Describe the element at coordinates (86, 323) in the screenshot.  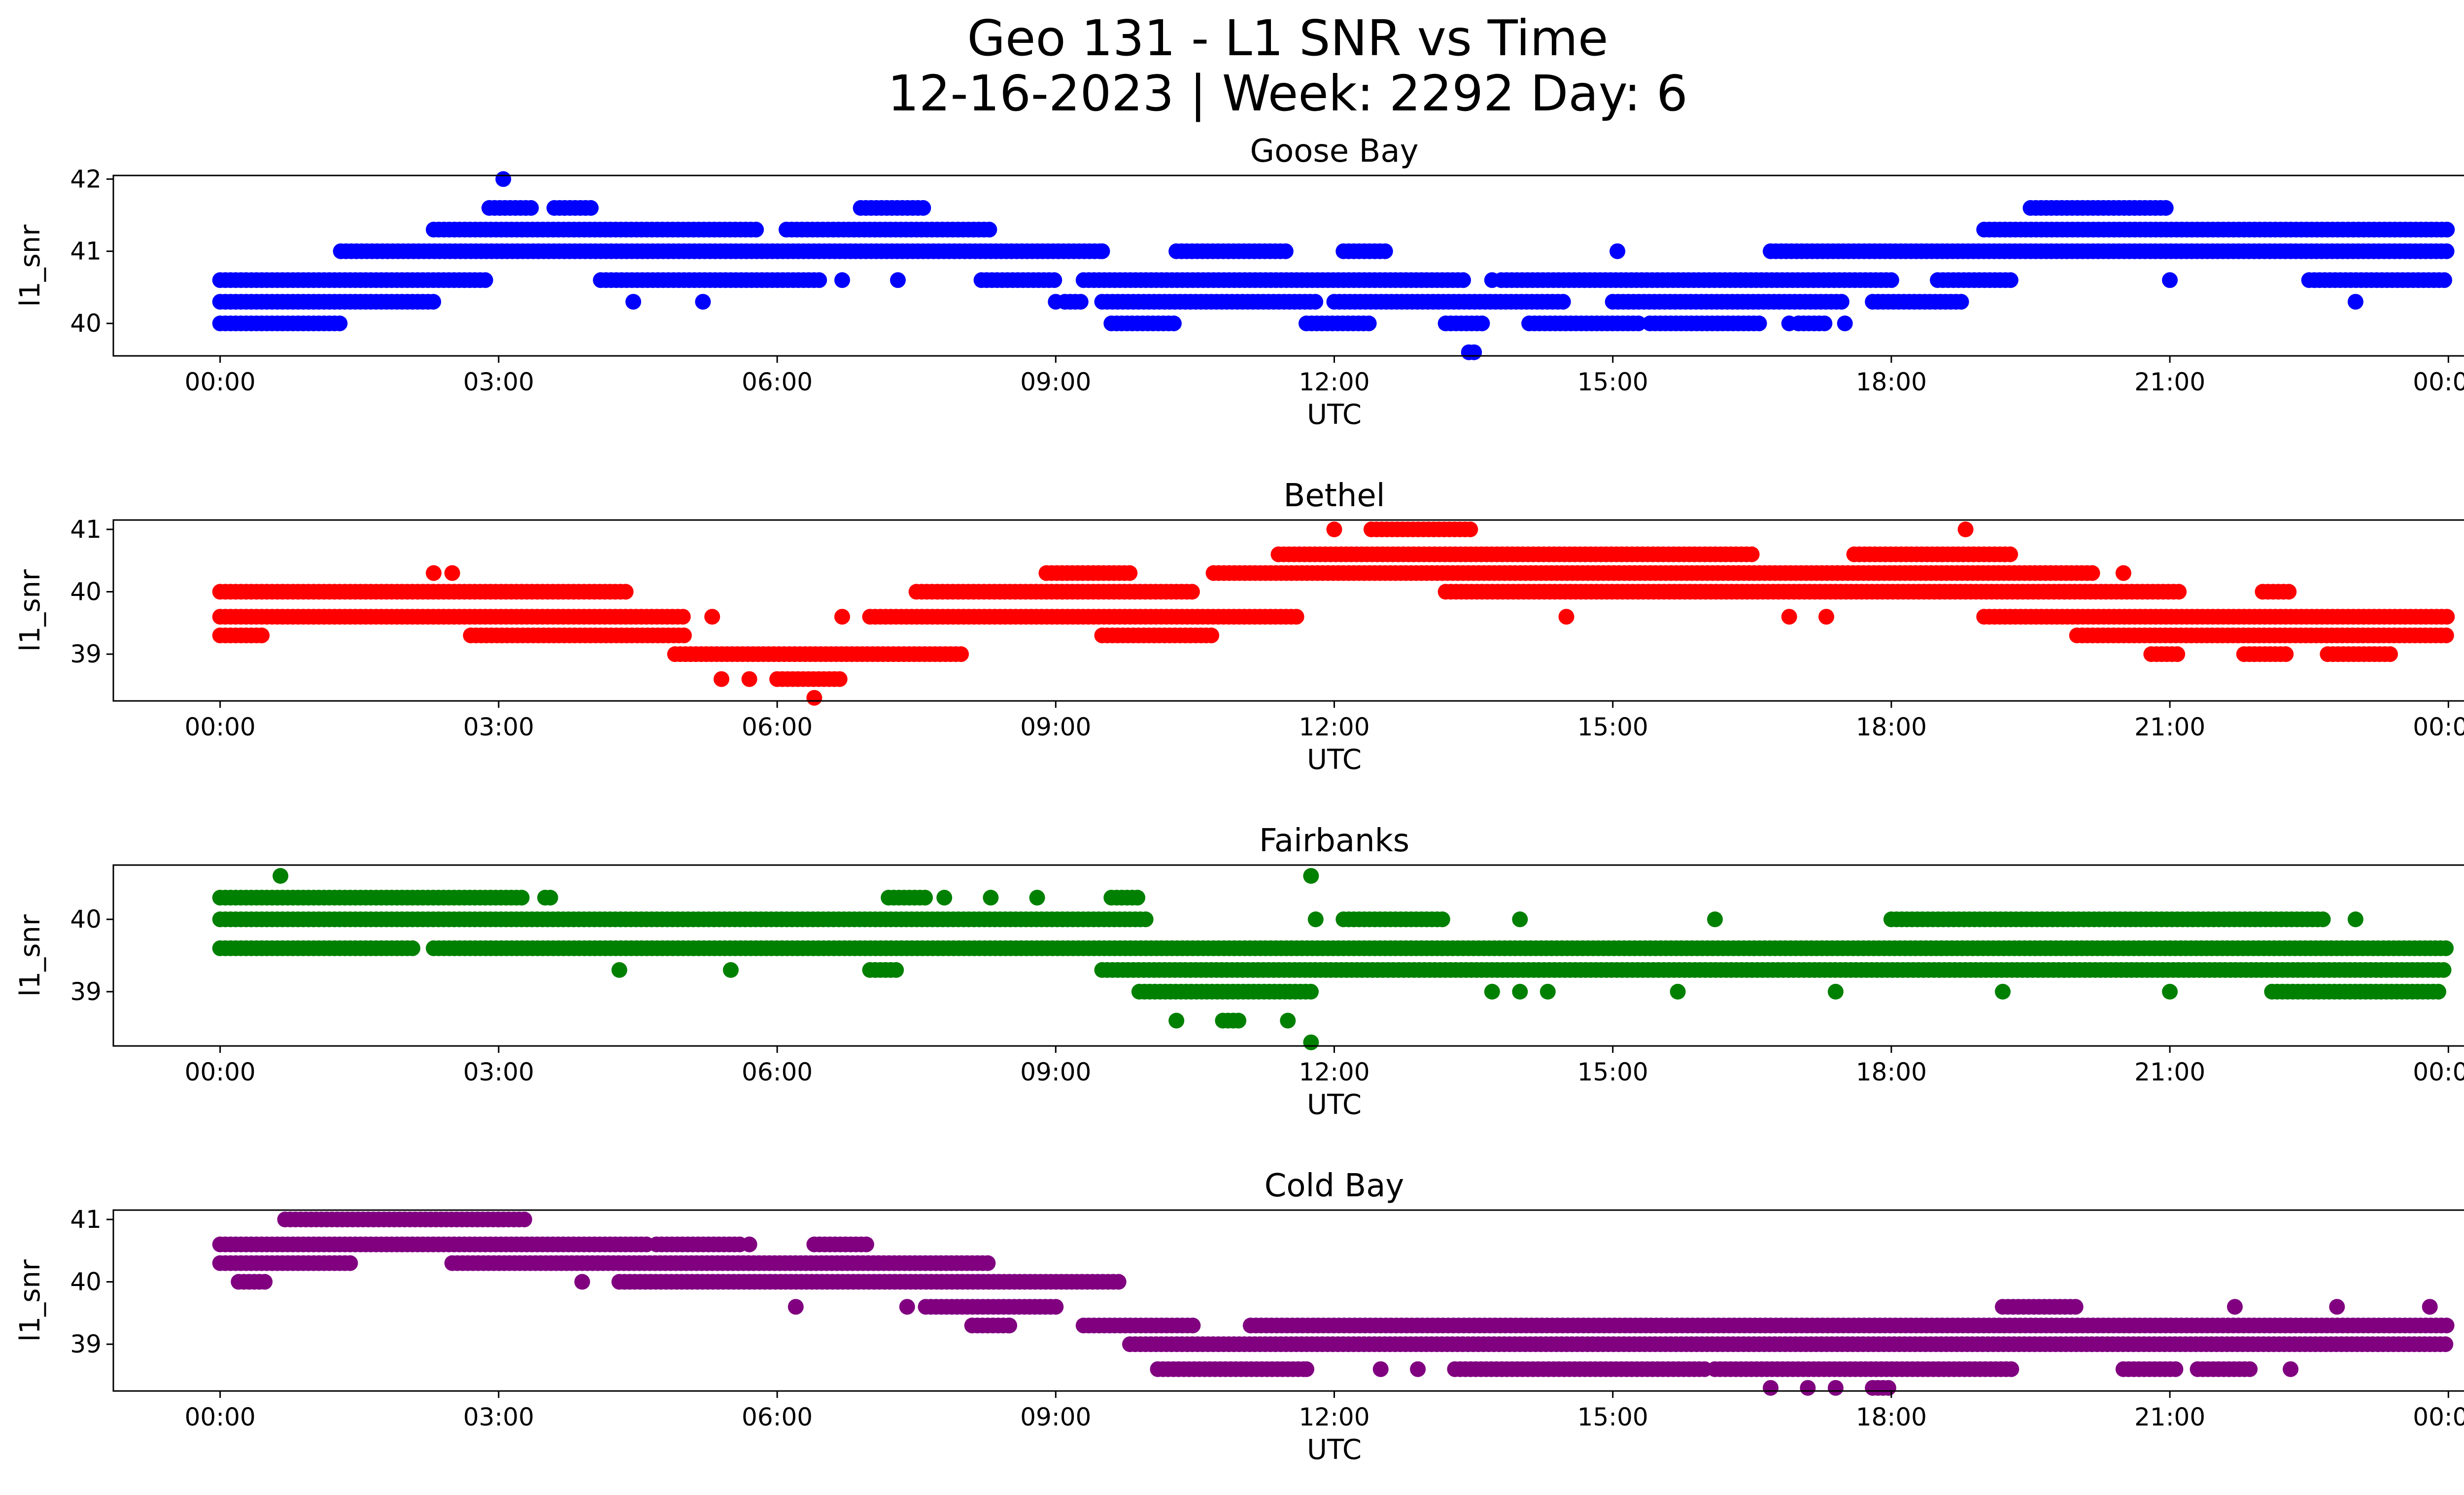
I see `y-tick-label: 40` at that location.